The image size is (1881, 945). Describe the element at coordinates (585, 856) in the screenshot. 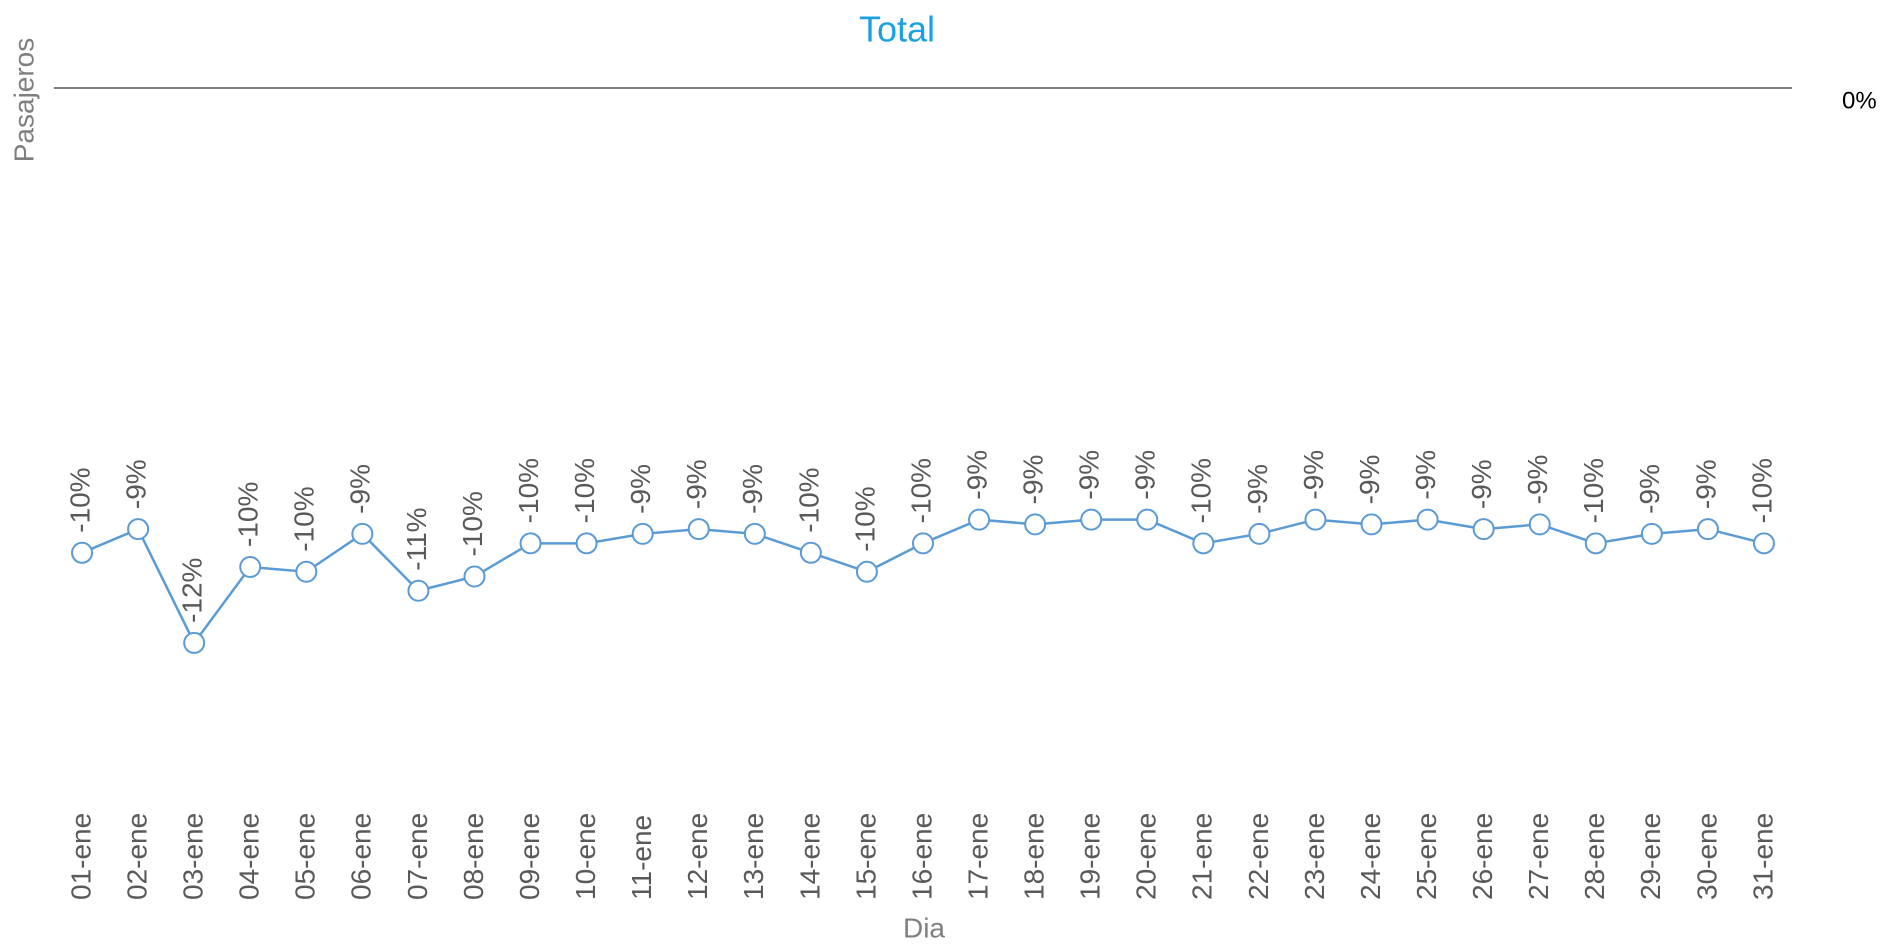

I see `x-tick-label: 10-ene` at that location.